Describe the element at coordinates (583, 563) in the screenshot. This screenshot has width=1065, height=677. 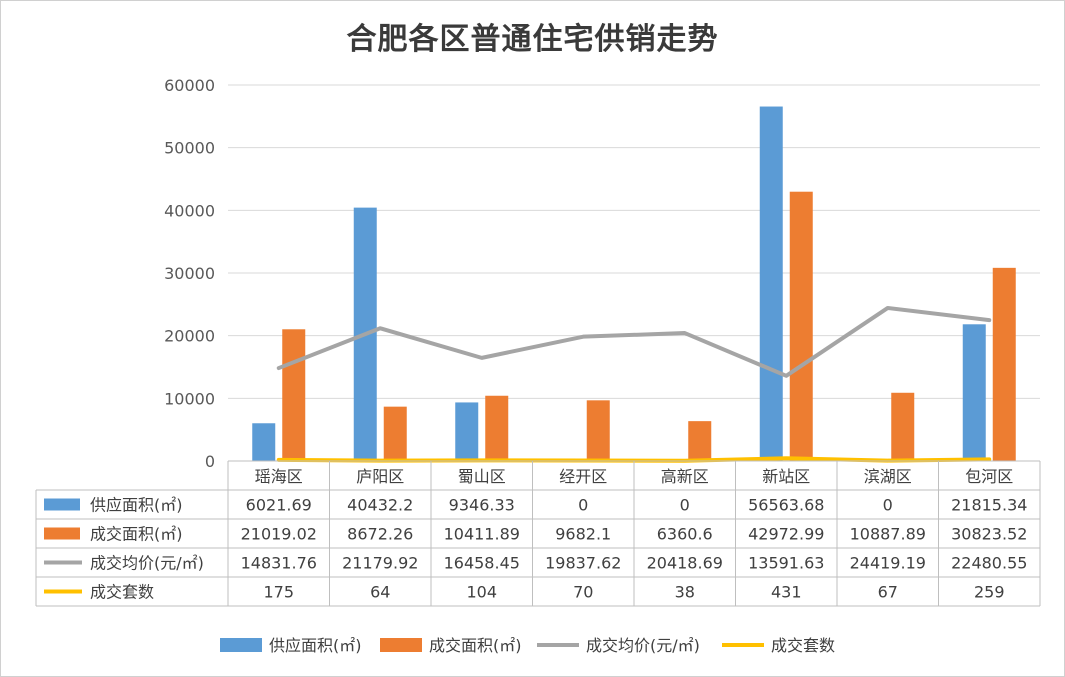
I see `data-label: 19837.62` at that location.